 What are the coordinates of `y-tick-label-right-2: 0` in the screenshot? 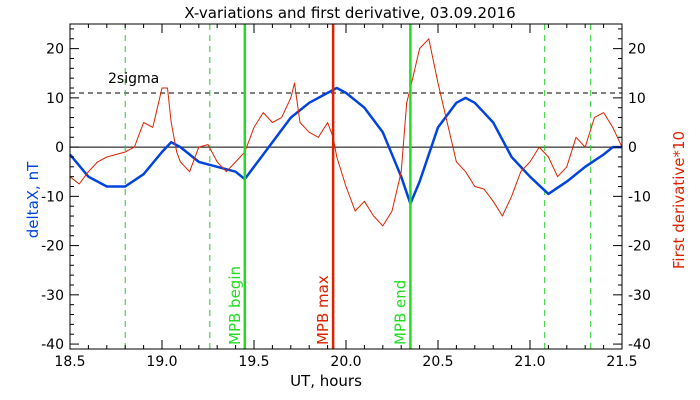 It's located at (632, 148).